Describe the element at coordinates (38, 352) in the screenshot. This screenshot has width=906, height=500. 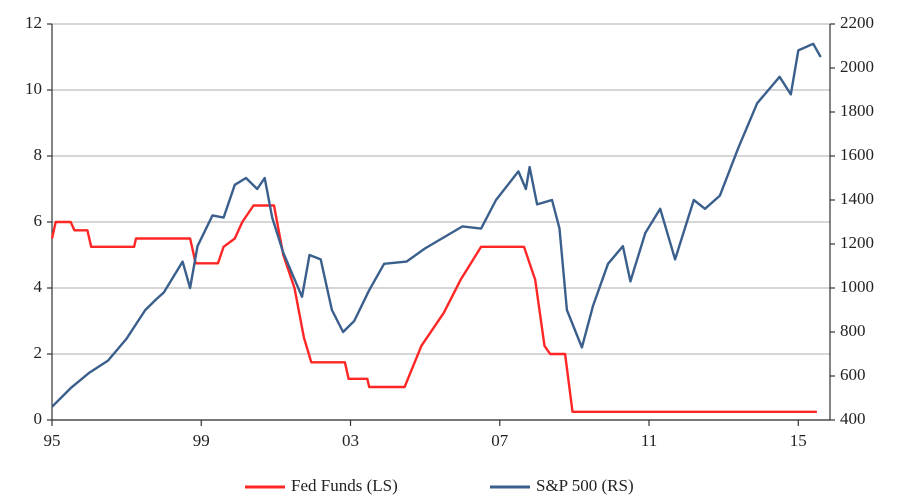
I see `y-tick-label: 2` at that location.